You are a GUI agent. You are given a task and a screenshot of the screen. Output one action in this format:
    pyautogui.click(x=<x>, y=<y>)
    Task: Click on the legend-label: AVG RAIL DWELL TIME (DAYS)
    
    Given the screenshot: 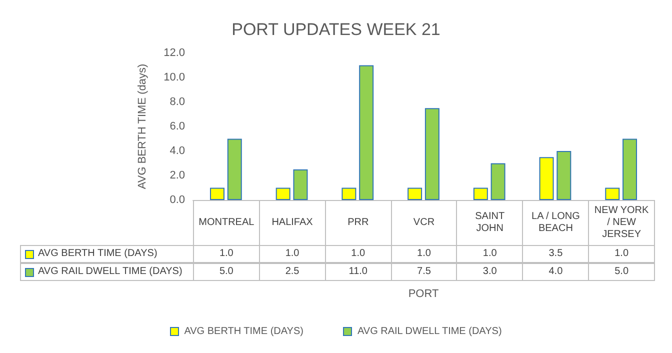 What is the action you would take?
    pyautogui.click(x=110, y=272)
    